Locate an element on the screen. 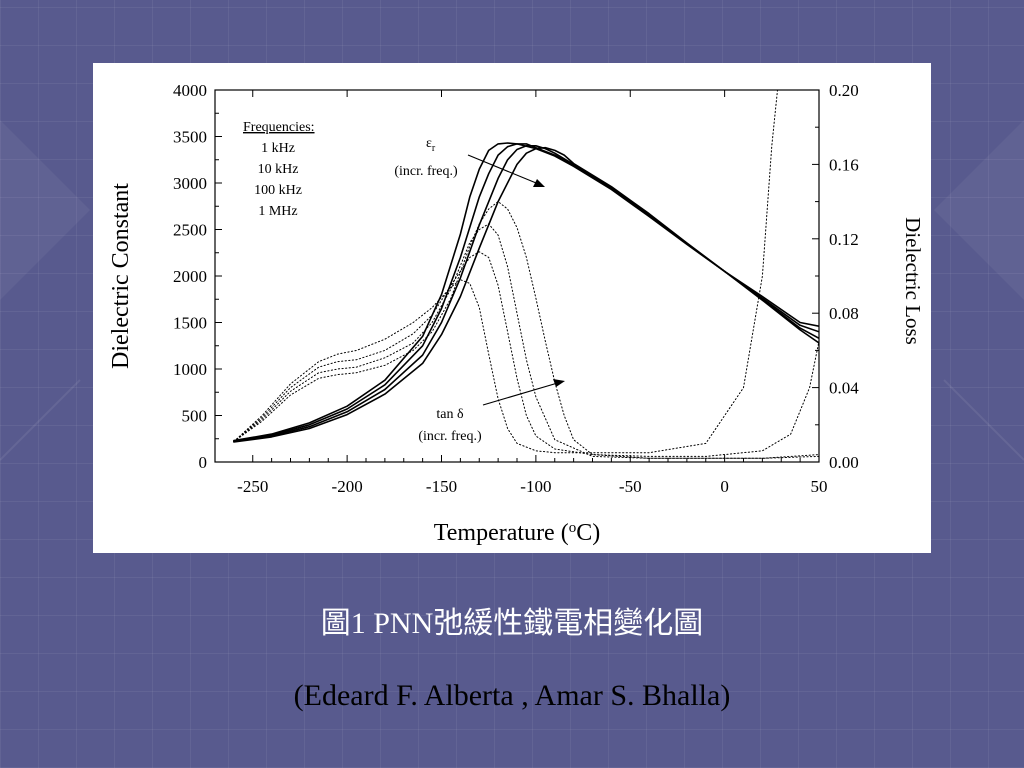 The height and width of the screenshot is (768, 1024). svg-text: εr is located at coordinates (431, 145).